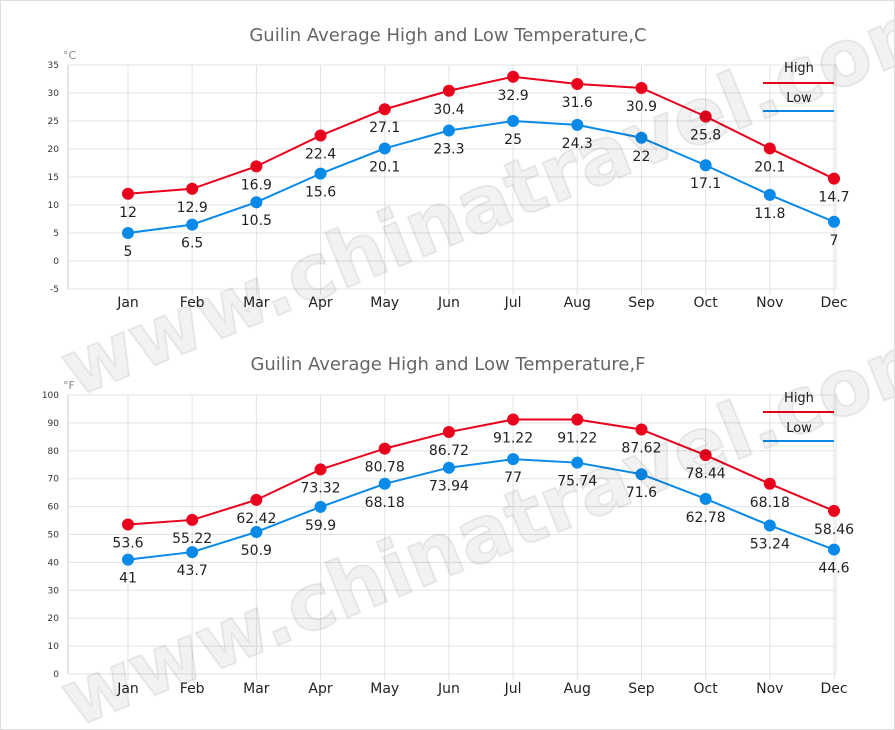 Image resolution: width=895 pixels, height=730 pixels. I want to click on y-tick-label: 35, so click(53, 66).